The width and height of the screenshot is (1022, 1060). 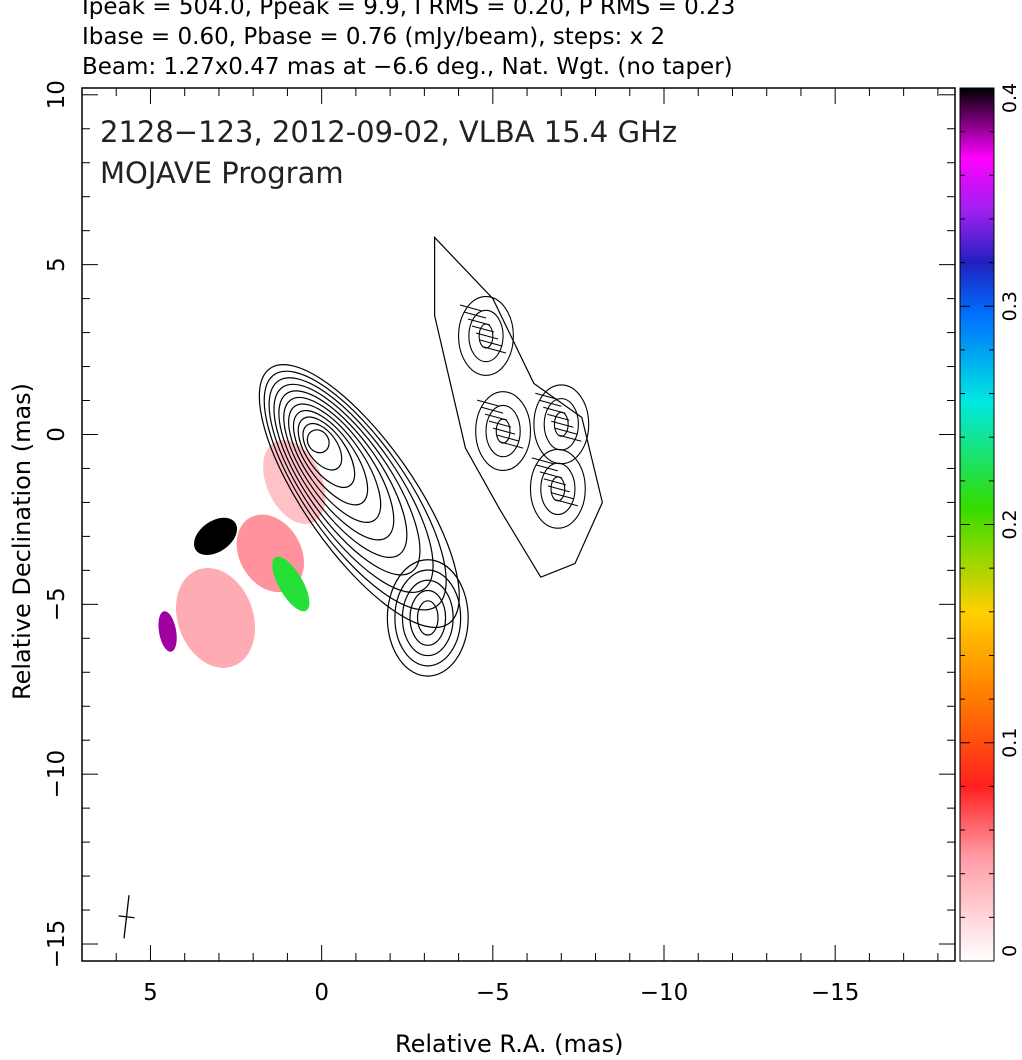 I want to click on x-tick-label: −5, so click(x=493, y=993).